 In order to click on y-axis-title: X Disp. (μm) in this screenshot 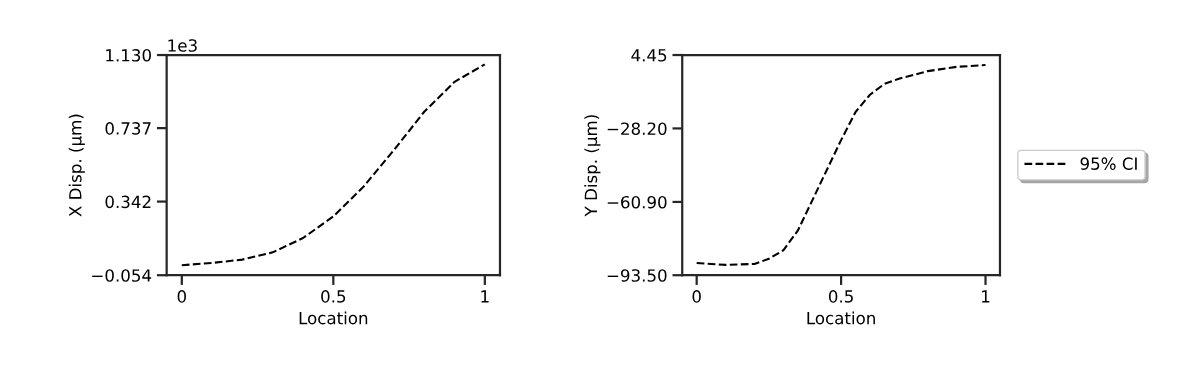, I will do `click(76, 165)`.